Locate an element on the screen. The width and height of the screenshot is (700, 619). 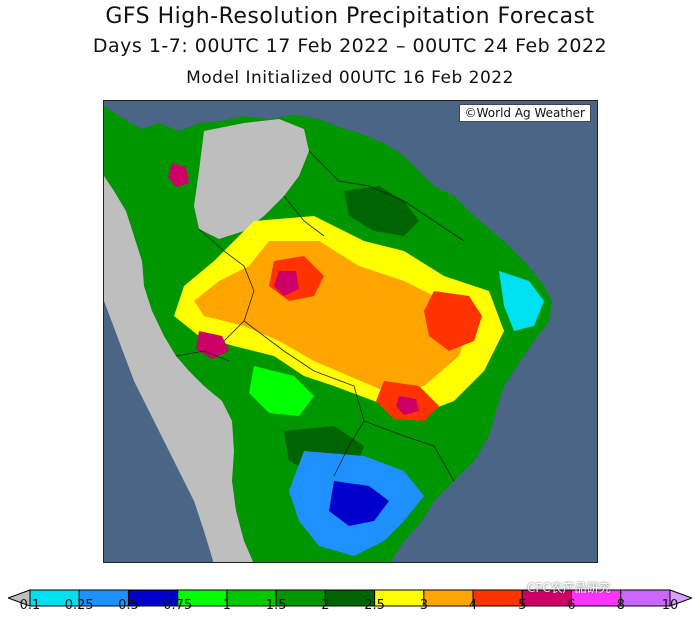
map-credit: ©World Ag Weather is located at coordinates (524, 113).